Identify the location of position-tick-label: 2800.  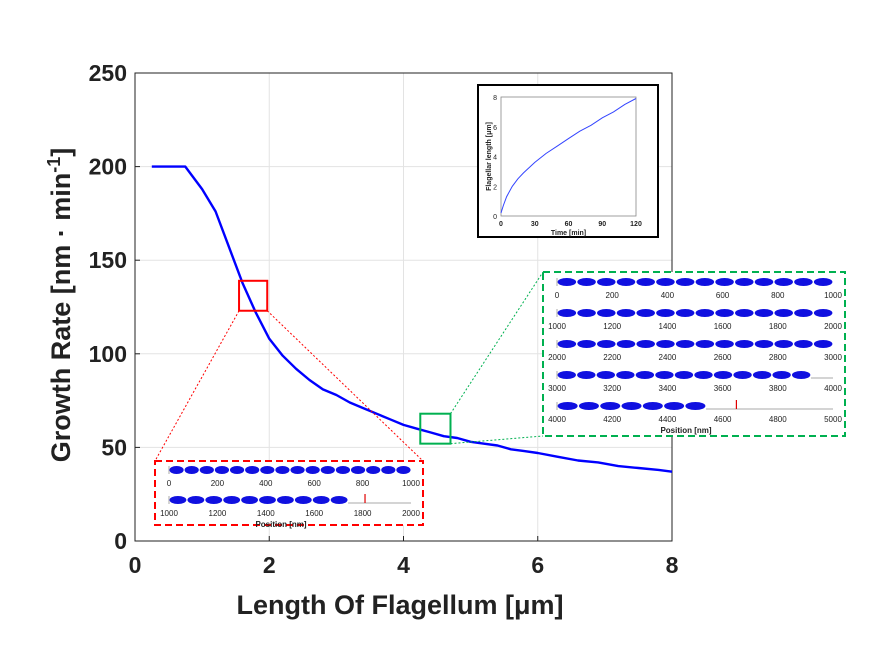
(778, 357).